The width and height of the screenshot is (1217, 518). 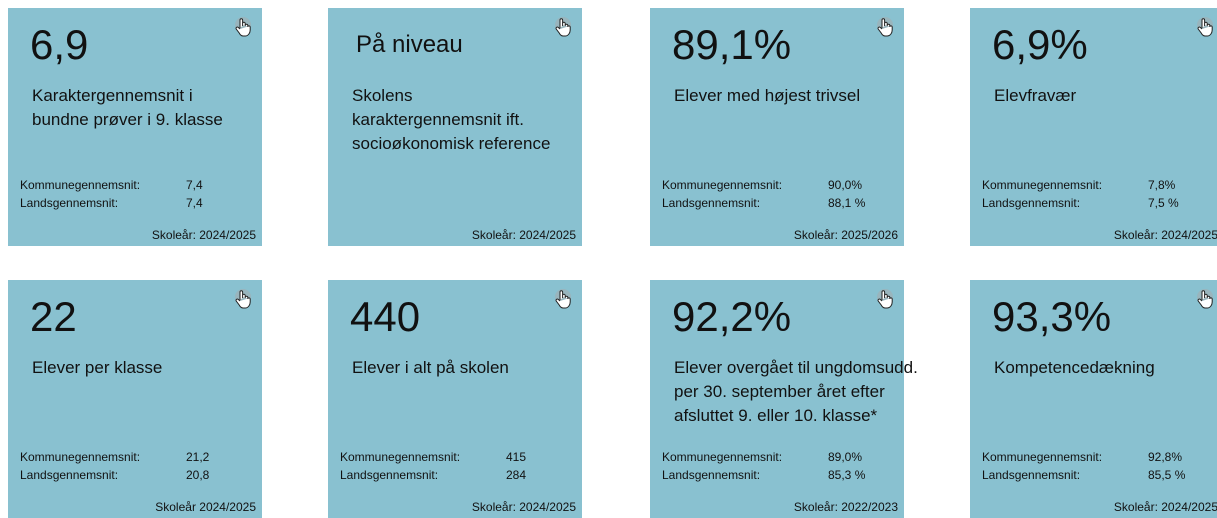 I want to click on stat-row: Landsgennemsnit: 88,1 %, so click(x=777, y=203).